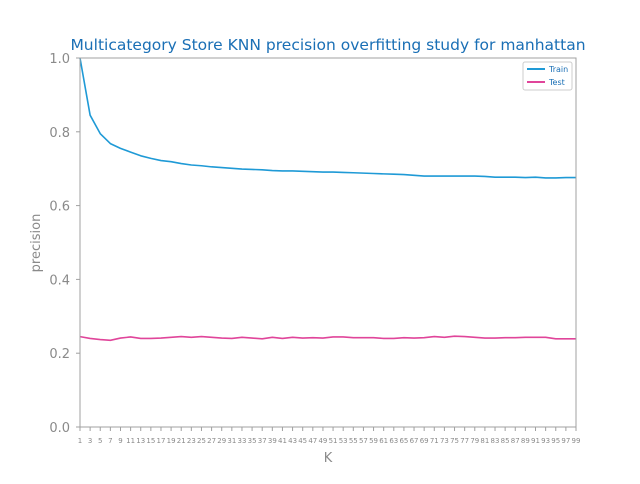  What do you see at coordinates (444, 441) in the screenshot?
I see `x-tick-label: 73` at bounding box center [444, 441].